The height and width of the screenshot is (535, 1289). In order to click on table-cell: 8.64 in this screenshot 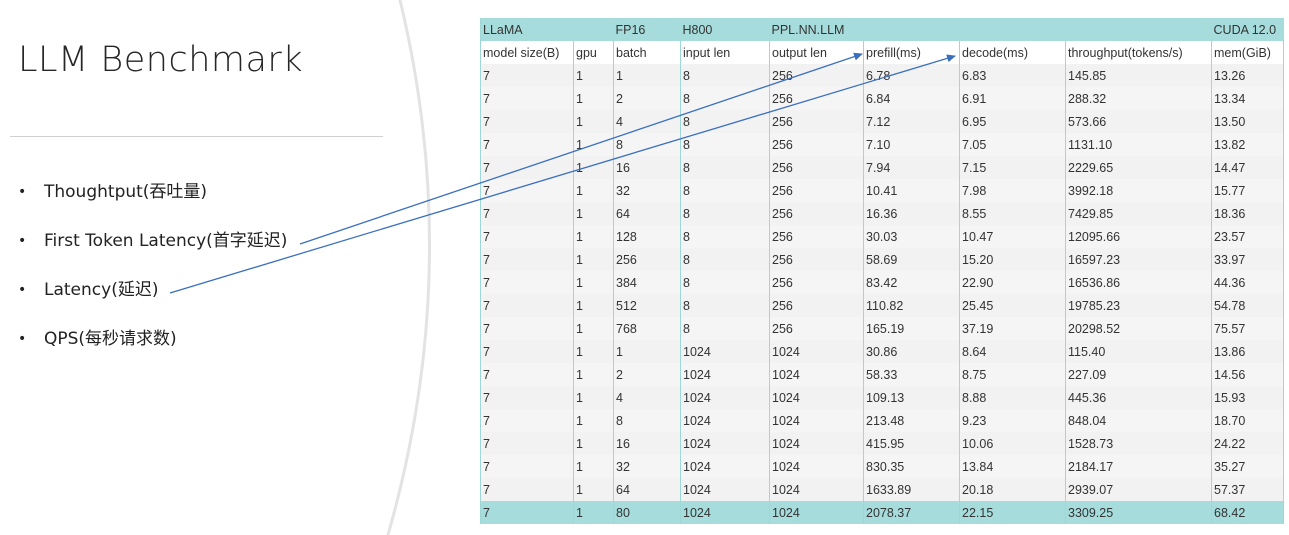, I will do `click(1012, 351)`.